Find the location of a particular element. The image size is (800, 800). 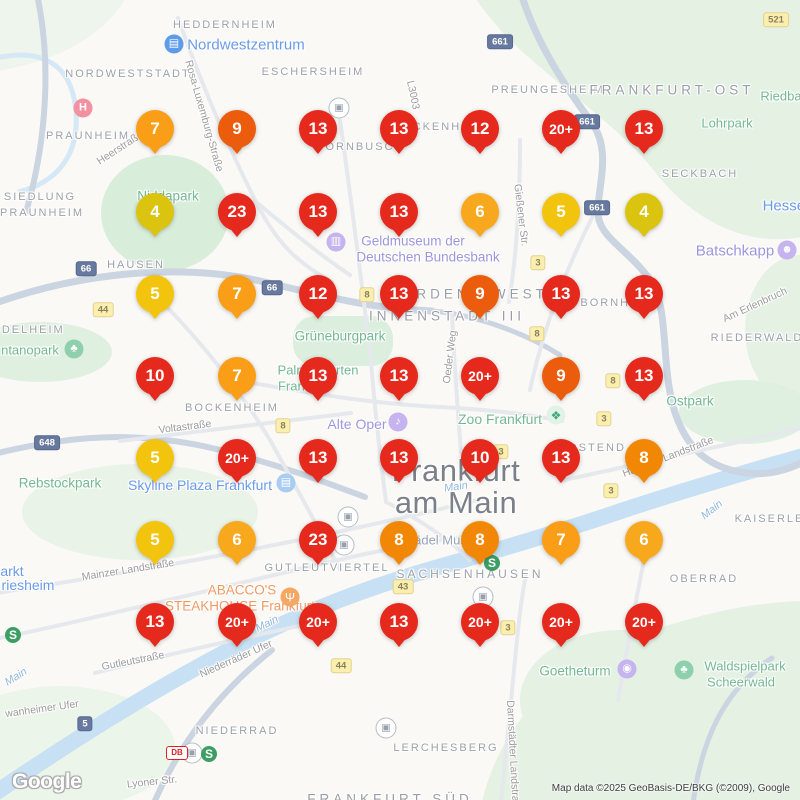

park-label: Riedba is located at coordinates (780, 96).